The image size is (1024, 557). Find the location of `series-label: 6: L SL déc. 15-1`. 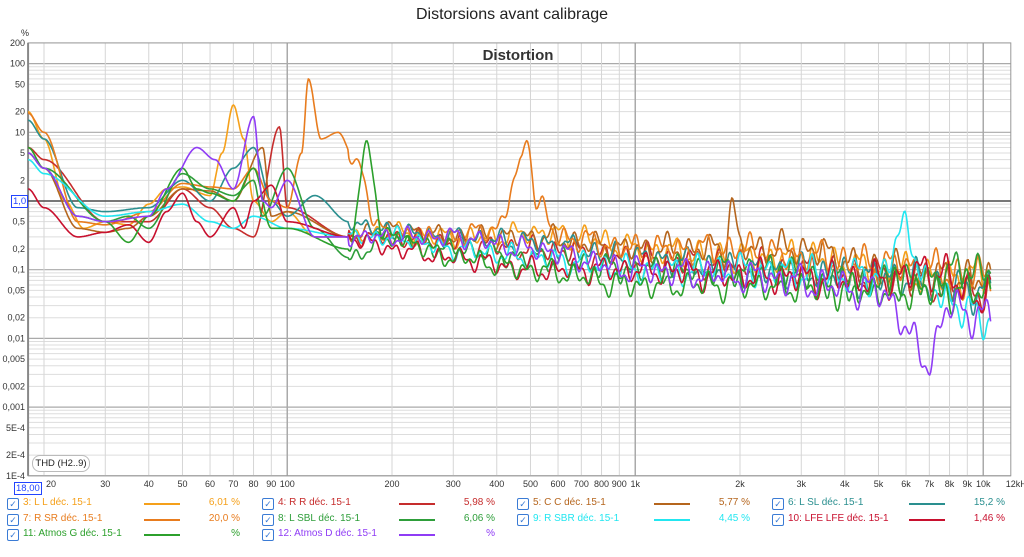

series-label: 6: L SL déc. 15-1 is located at coordinates (826, 502).